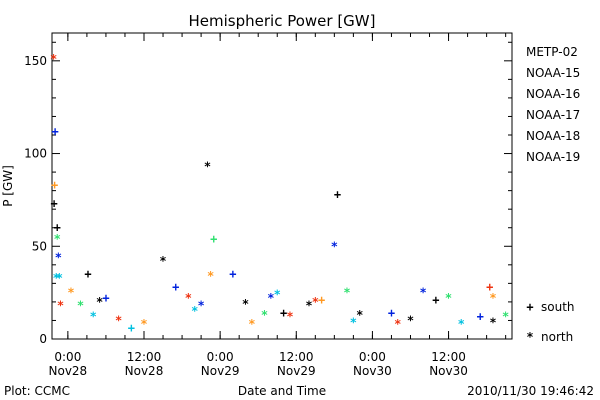 This screenshot has width=600, height=400. What do you see at coordinates (557, 337) in the screenshot?
I see `marker-label-north: north` at bounding box center [557, 337].